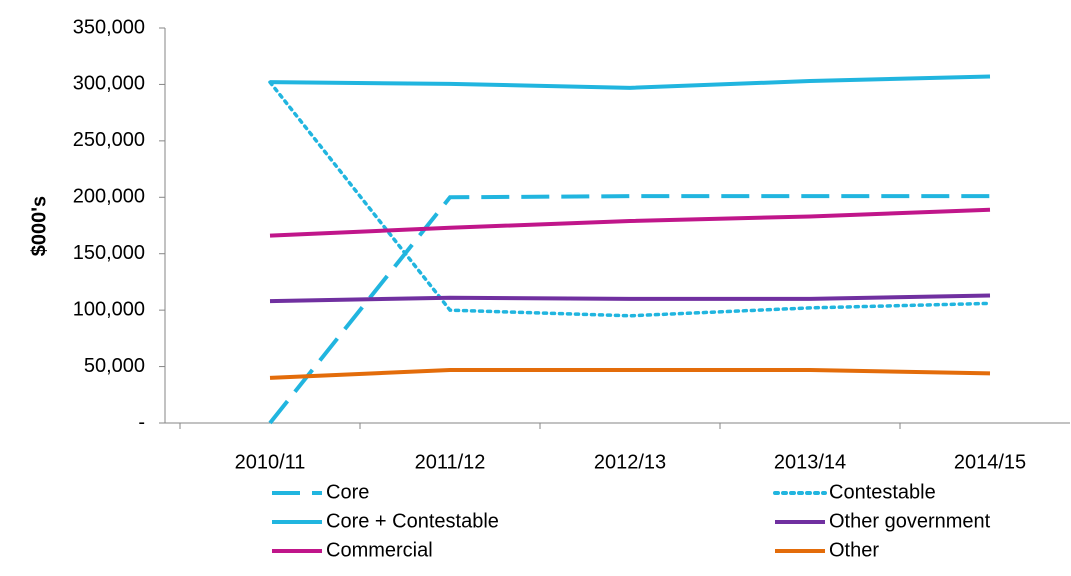  Describe the element at coordinates (910, 521) in the screenshot. I see `legend-label: Other government` at that location.